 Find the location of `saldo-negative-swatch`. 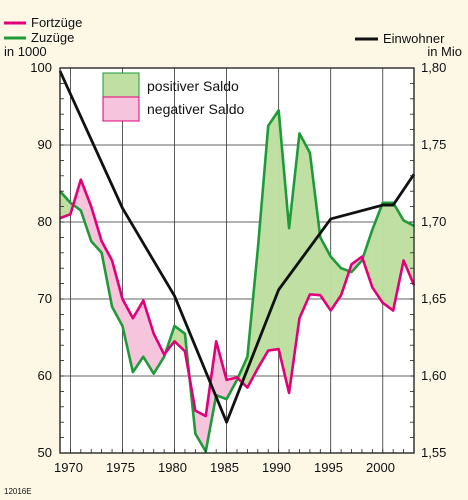

saldo-negative-swatch is located at coordinates (121, 109).